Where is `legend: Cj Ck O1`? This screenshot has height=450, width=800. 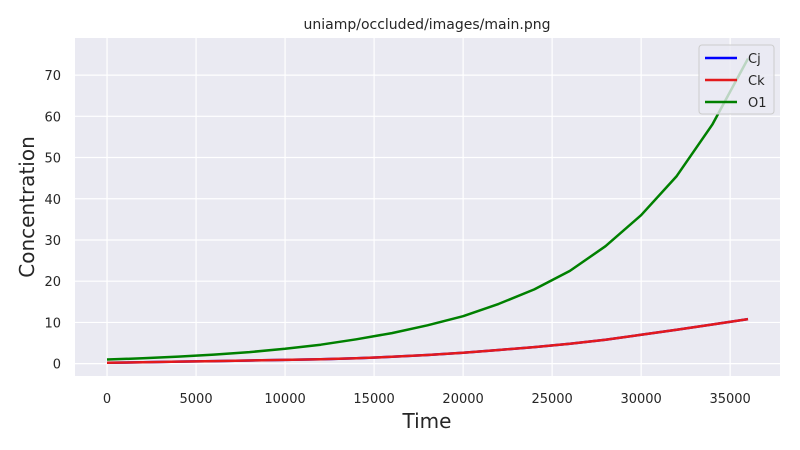
legend: Cj Ck O1 is located at coordinates (736, 79).